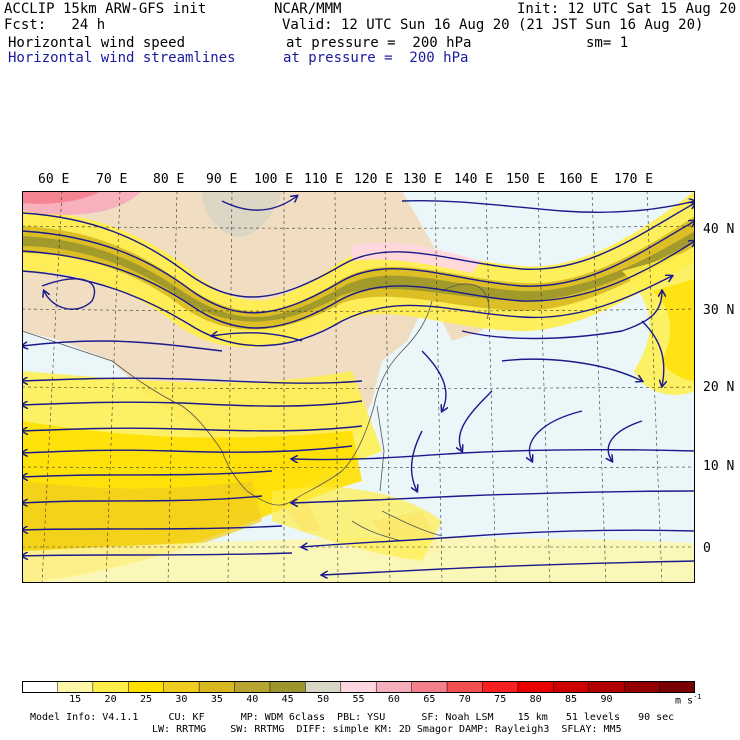 Image resolution: width=740 pixels, height=740 pixels. I want to click on lon-label: 110 E, so click(324, 179).